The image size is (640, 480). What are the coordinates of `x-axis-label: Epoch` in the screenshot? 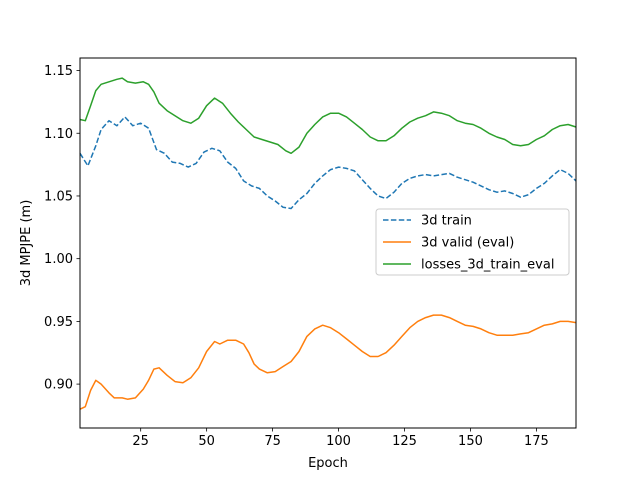 It's located at (328, 463).